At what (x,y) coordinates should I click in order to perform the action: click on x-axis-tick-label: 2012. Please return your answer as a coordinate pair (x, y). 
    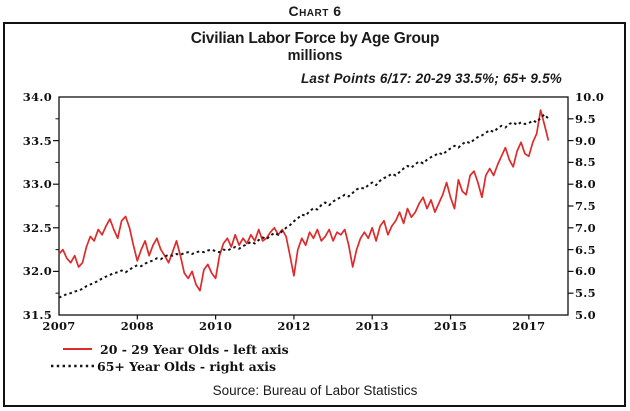
    Looking at the image, I should click on (294, 326).